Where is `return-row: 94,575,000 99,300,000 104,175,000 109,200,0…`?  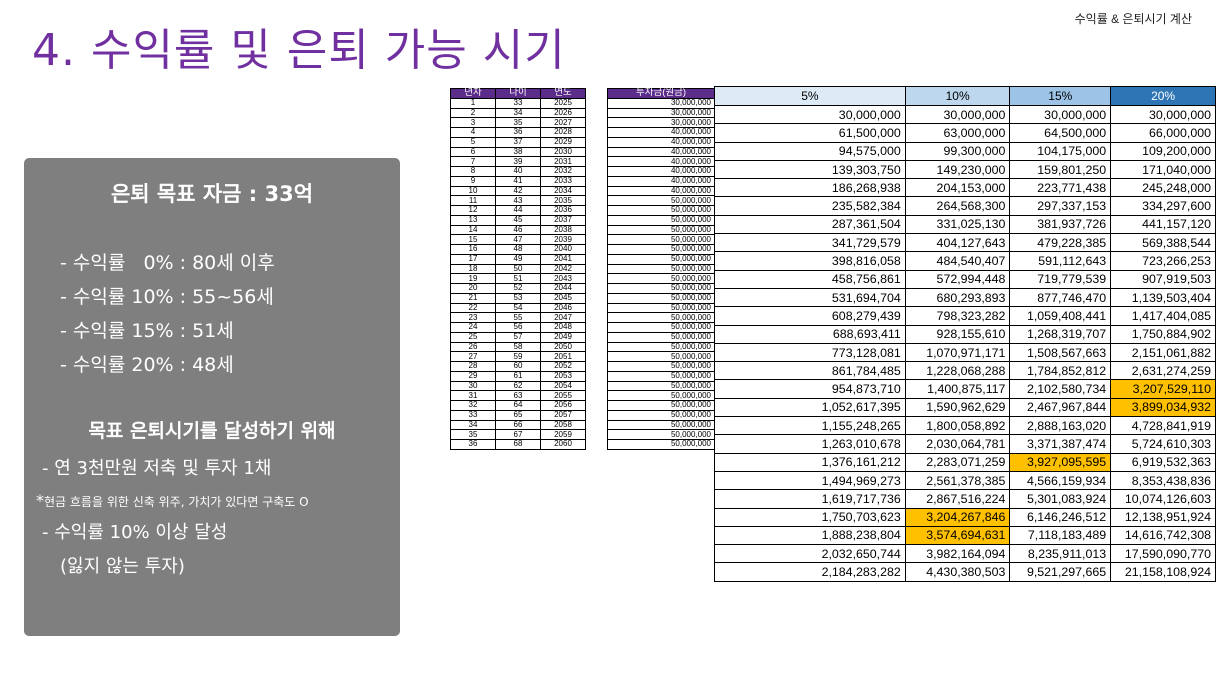
return-row: 94,575,000 99,300,000 104,175,000 109,200,0… is located at coordinates (965, 151).